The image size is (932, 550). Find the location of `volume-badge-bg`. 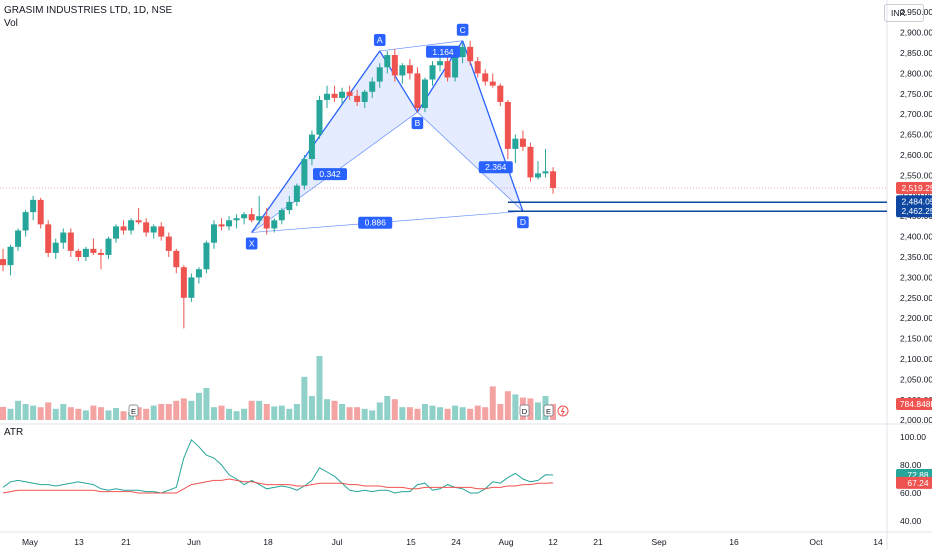

volume-badge-bg is located at coordinates (914, 404).